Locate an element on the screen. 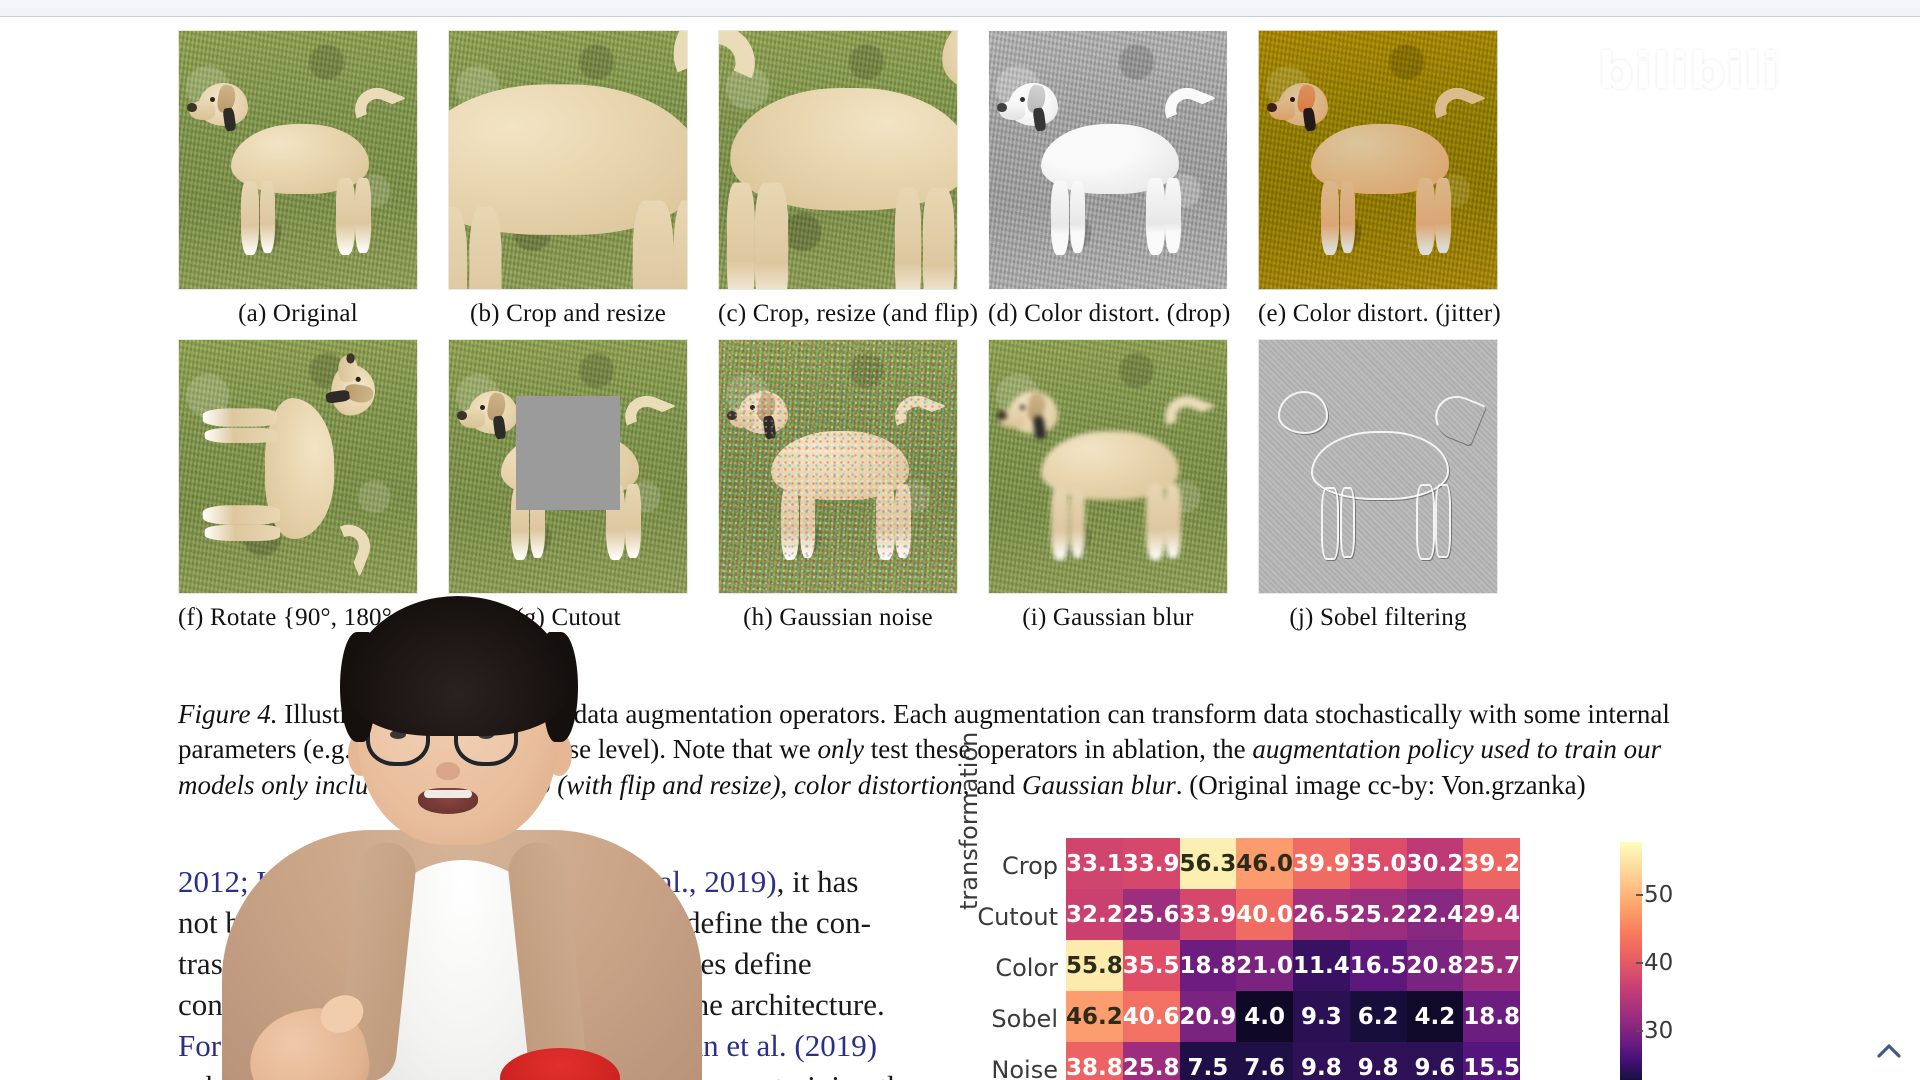 Image resolution: width=1920 pixels, height=1080 pixels. heatmap-row: 46.2 40.6 20.9 4.0 9.3 6.2 4.2 18.8 is located at coordinates (1293, 1016).